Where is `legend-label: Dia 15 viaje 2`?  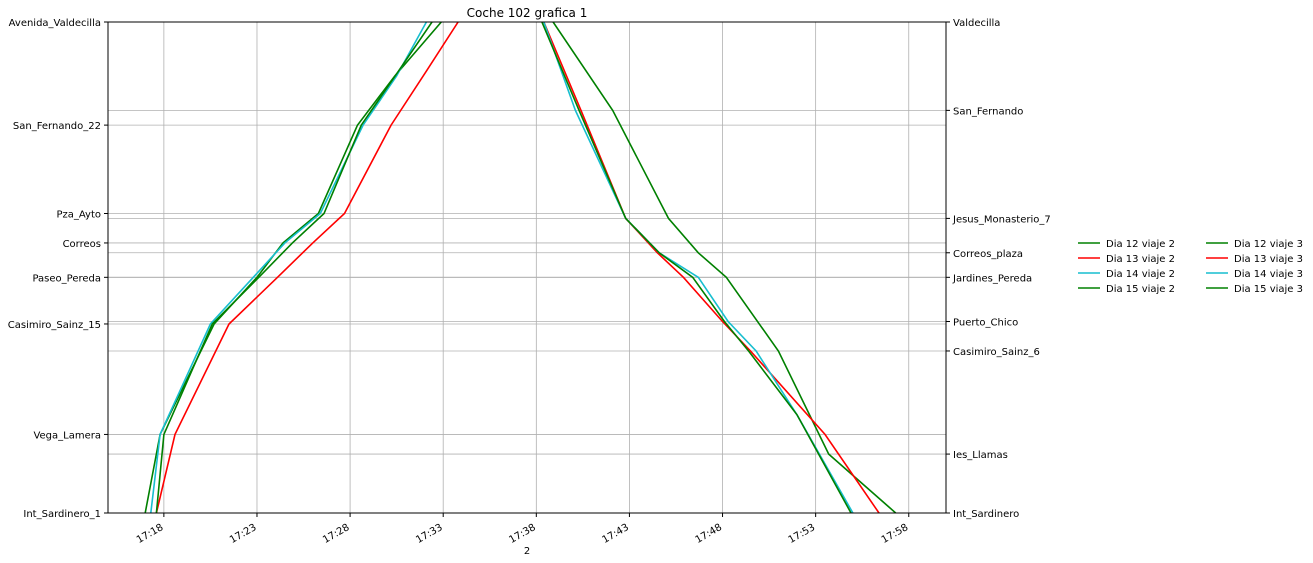 legend-label: Dia 15 viaje 2 is located at coordinates (1140, 289).